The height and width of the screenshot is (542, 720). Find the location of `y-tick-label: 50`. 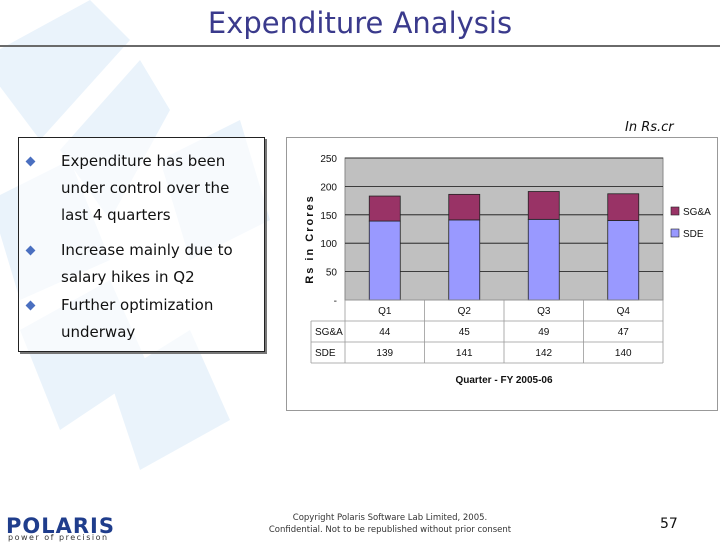

y-tick-label: 50 is located at coordinates (332, 273).